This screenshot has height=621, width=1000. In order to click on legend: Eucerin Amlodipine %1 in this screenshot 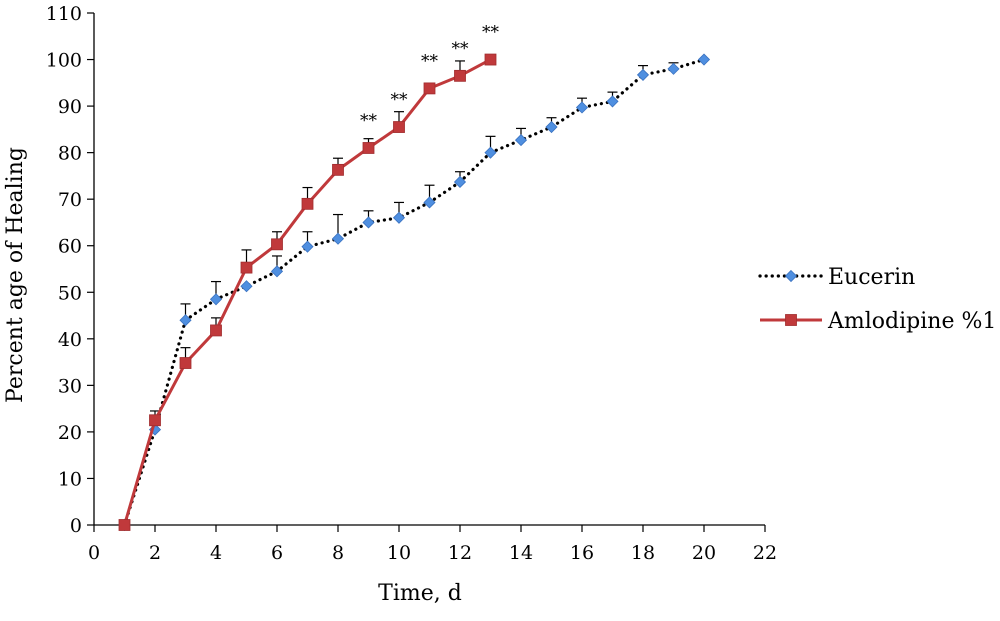, I will do `click(877, 299)`.